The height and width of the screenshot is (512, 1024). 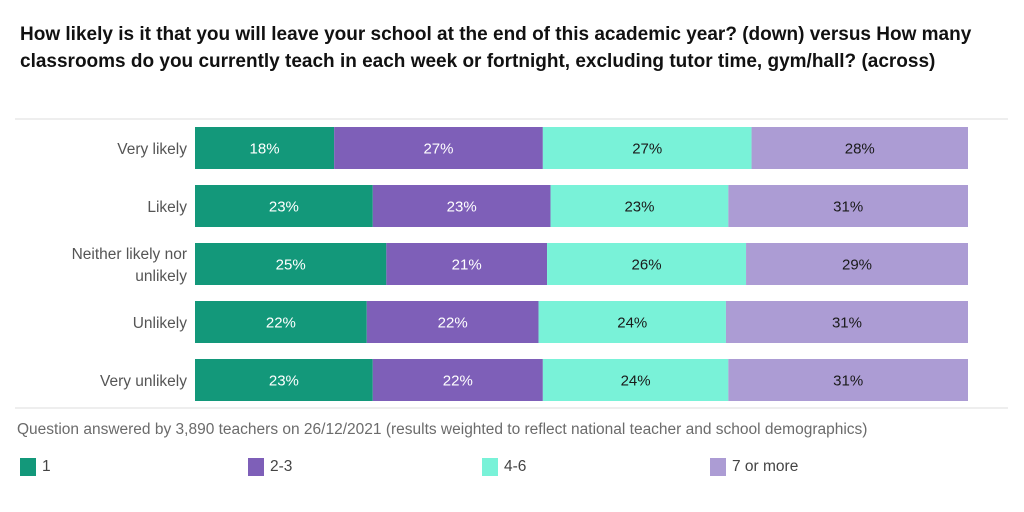 What do you see at coordinates (765, 466) in the screenshot?
I see `legend-label: 7 or more` at bounding box center [765, 466].